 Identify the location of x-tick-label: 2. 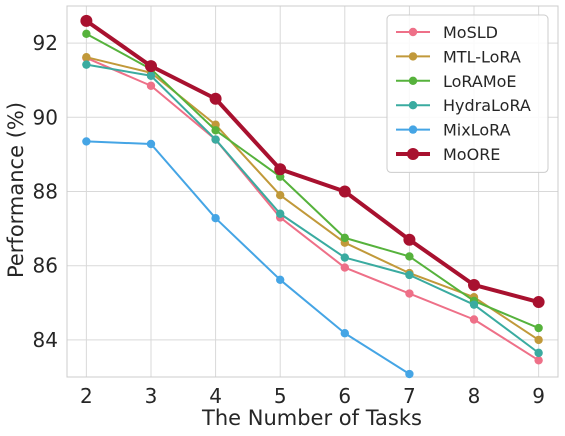
(86, 396).